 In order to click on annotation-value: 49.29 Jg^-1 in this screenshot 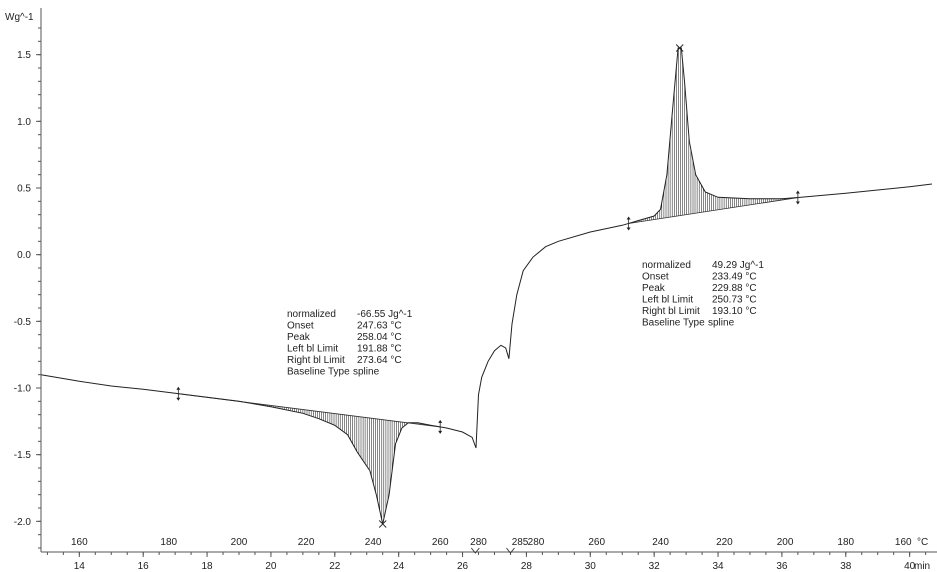, I will do `click(738, 265)`.